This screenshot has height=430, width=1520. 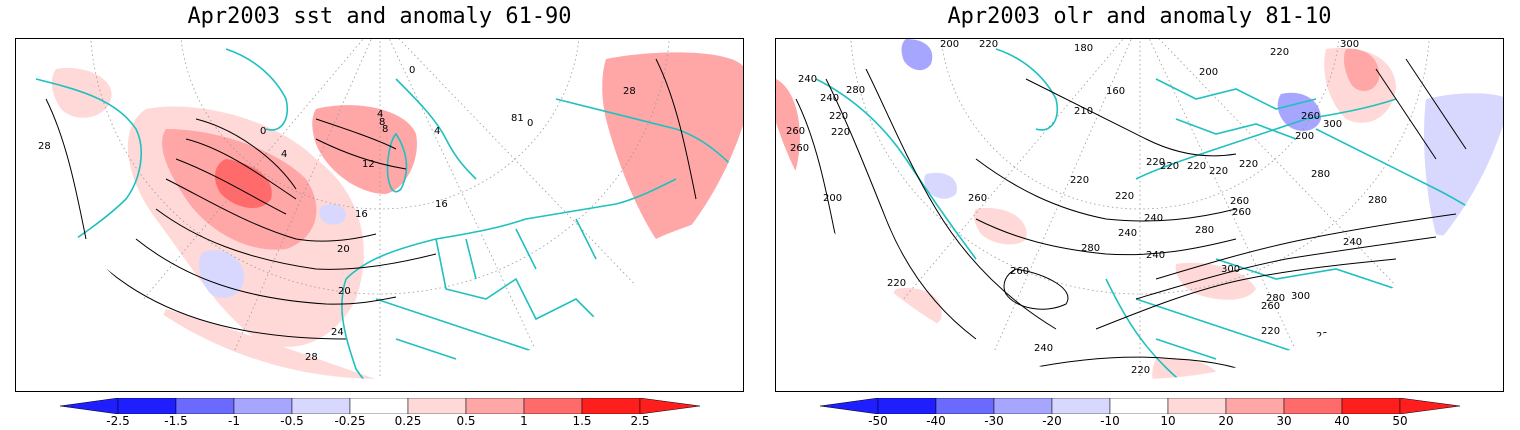 I want to click on colorbar-left-tick: -0.5, so click(x=292, y=421).